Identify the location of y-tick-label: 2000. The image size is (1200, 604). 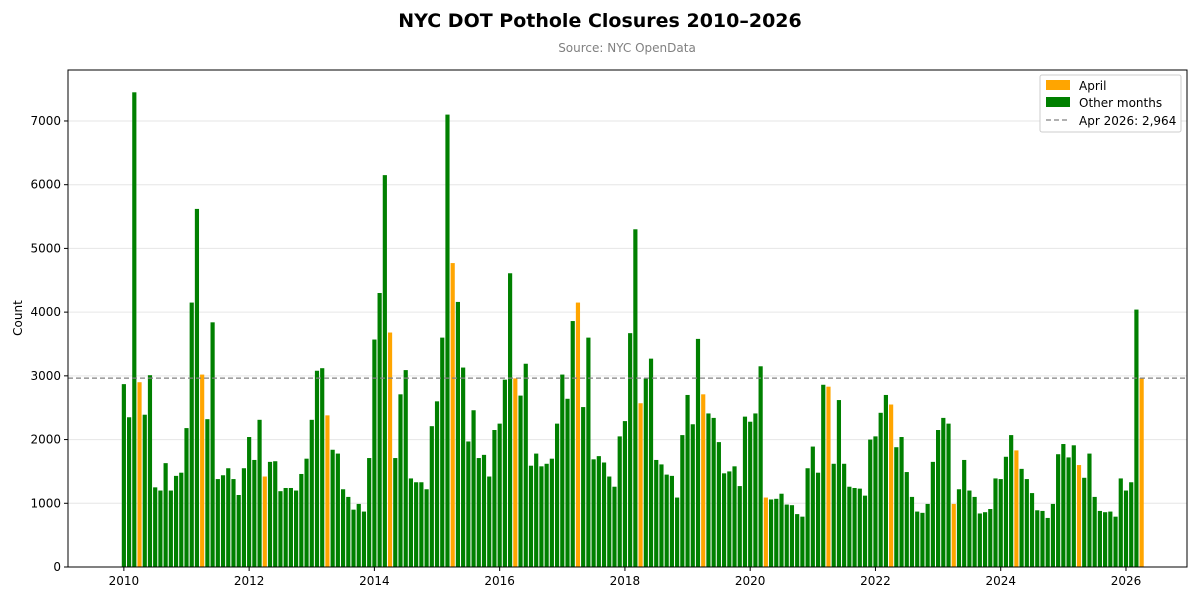
(45, 440).